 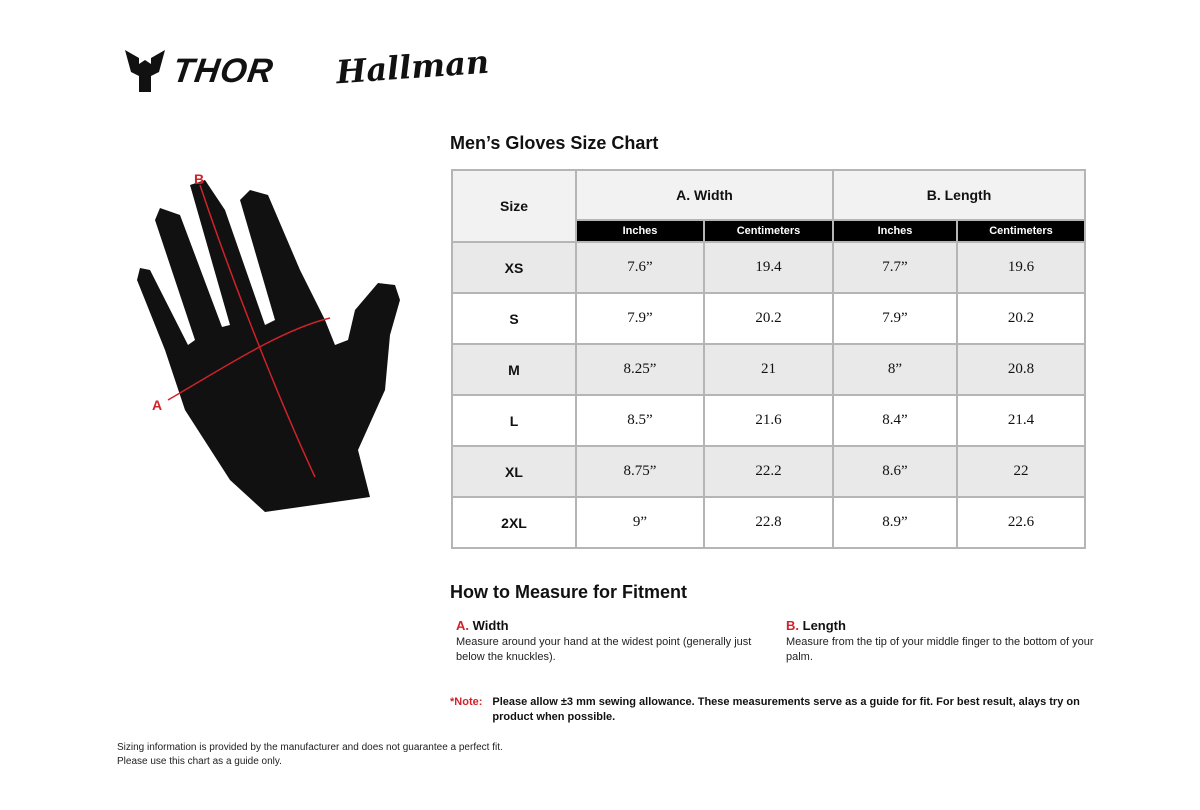 What do you see at coordinates (412, 67) in the screenshot?
I see `hallman-logo: Hallman` at bounding box center [412, 67].